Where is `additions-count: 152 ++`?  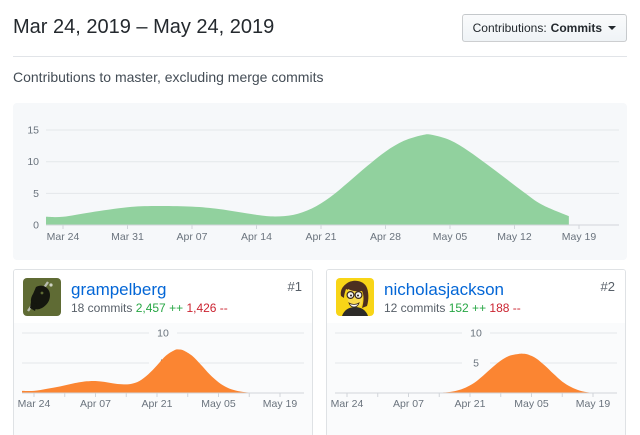 additions-count: 152 ++ is located at coordinates (467, 308).